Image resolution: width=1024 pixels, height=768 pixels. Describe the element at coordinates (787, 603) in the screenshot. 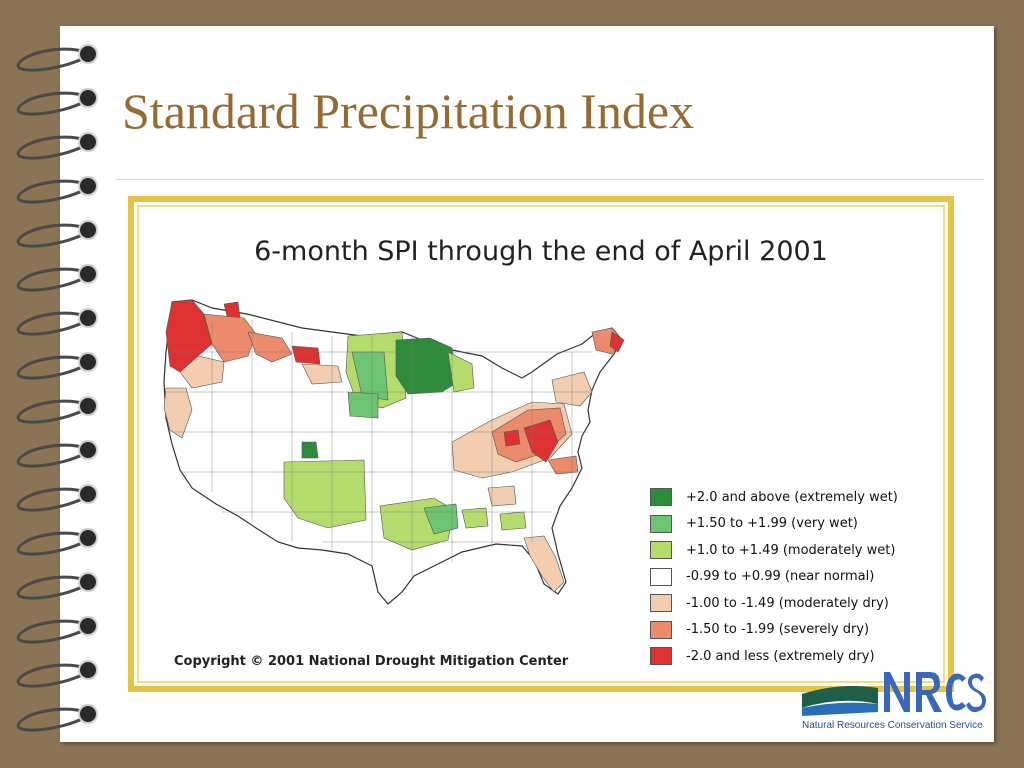

I see `legend-label: -1.00 to -1.49 (moderately dry)` at that location.